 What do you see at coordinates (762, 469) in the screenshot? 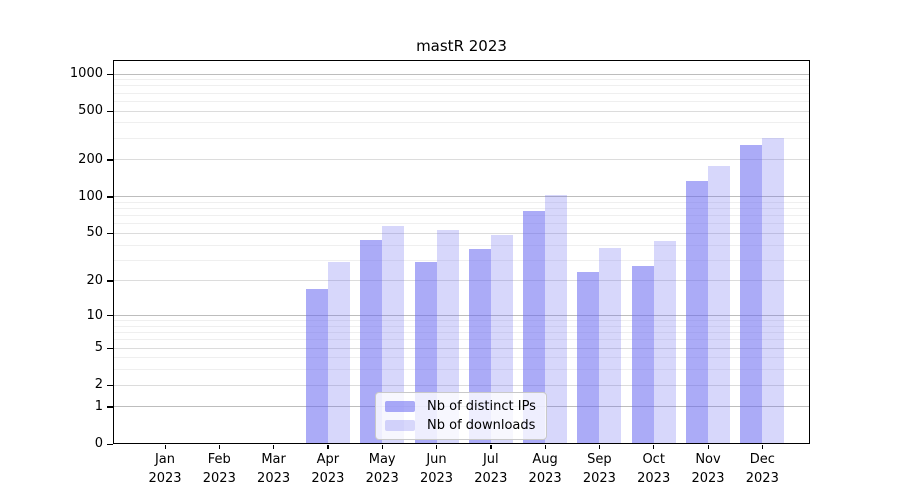
I see `x-tick-label: Dec 2023` at bounding box center [762, 469].